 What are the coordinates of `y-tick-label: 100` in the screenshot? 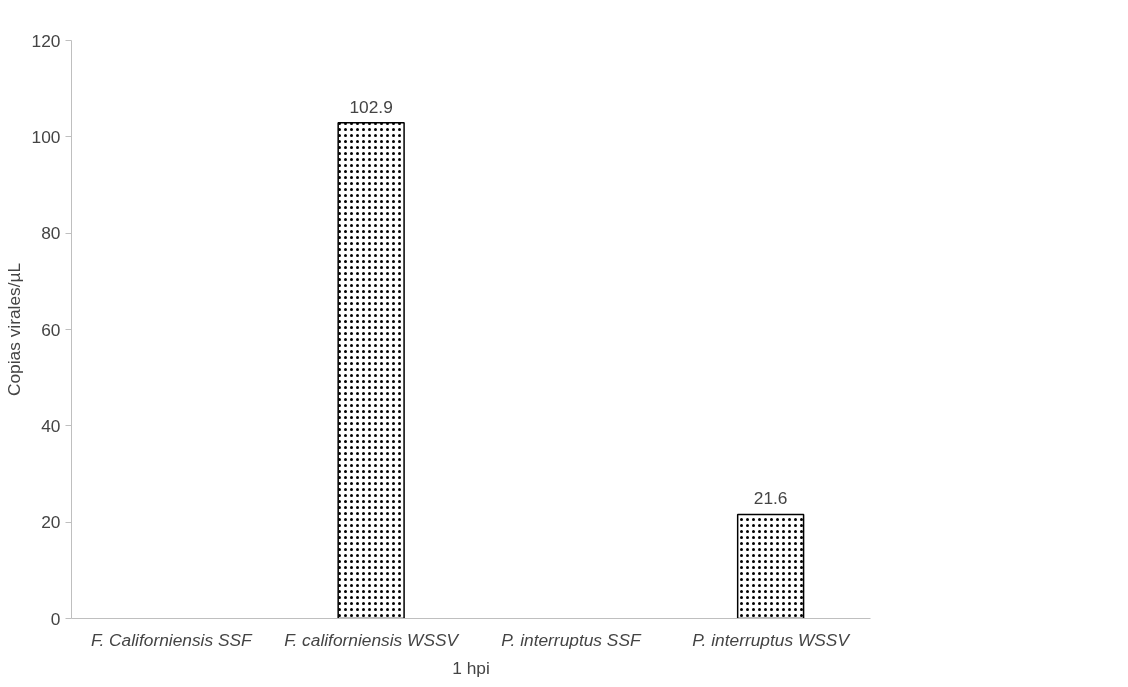 It's located at (46, 136).